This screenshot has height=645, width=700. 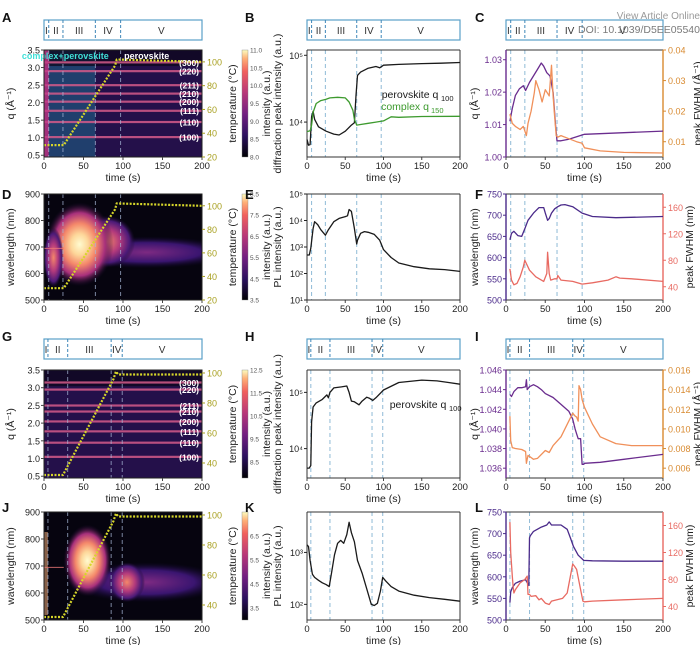 I want to click on panel-label: F, so click(x=479, y=194).